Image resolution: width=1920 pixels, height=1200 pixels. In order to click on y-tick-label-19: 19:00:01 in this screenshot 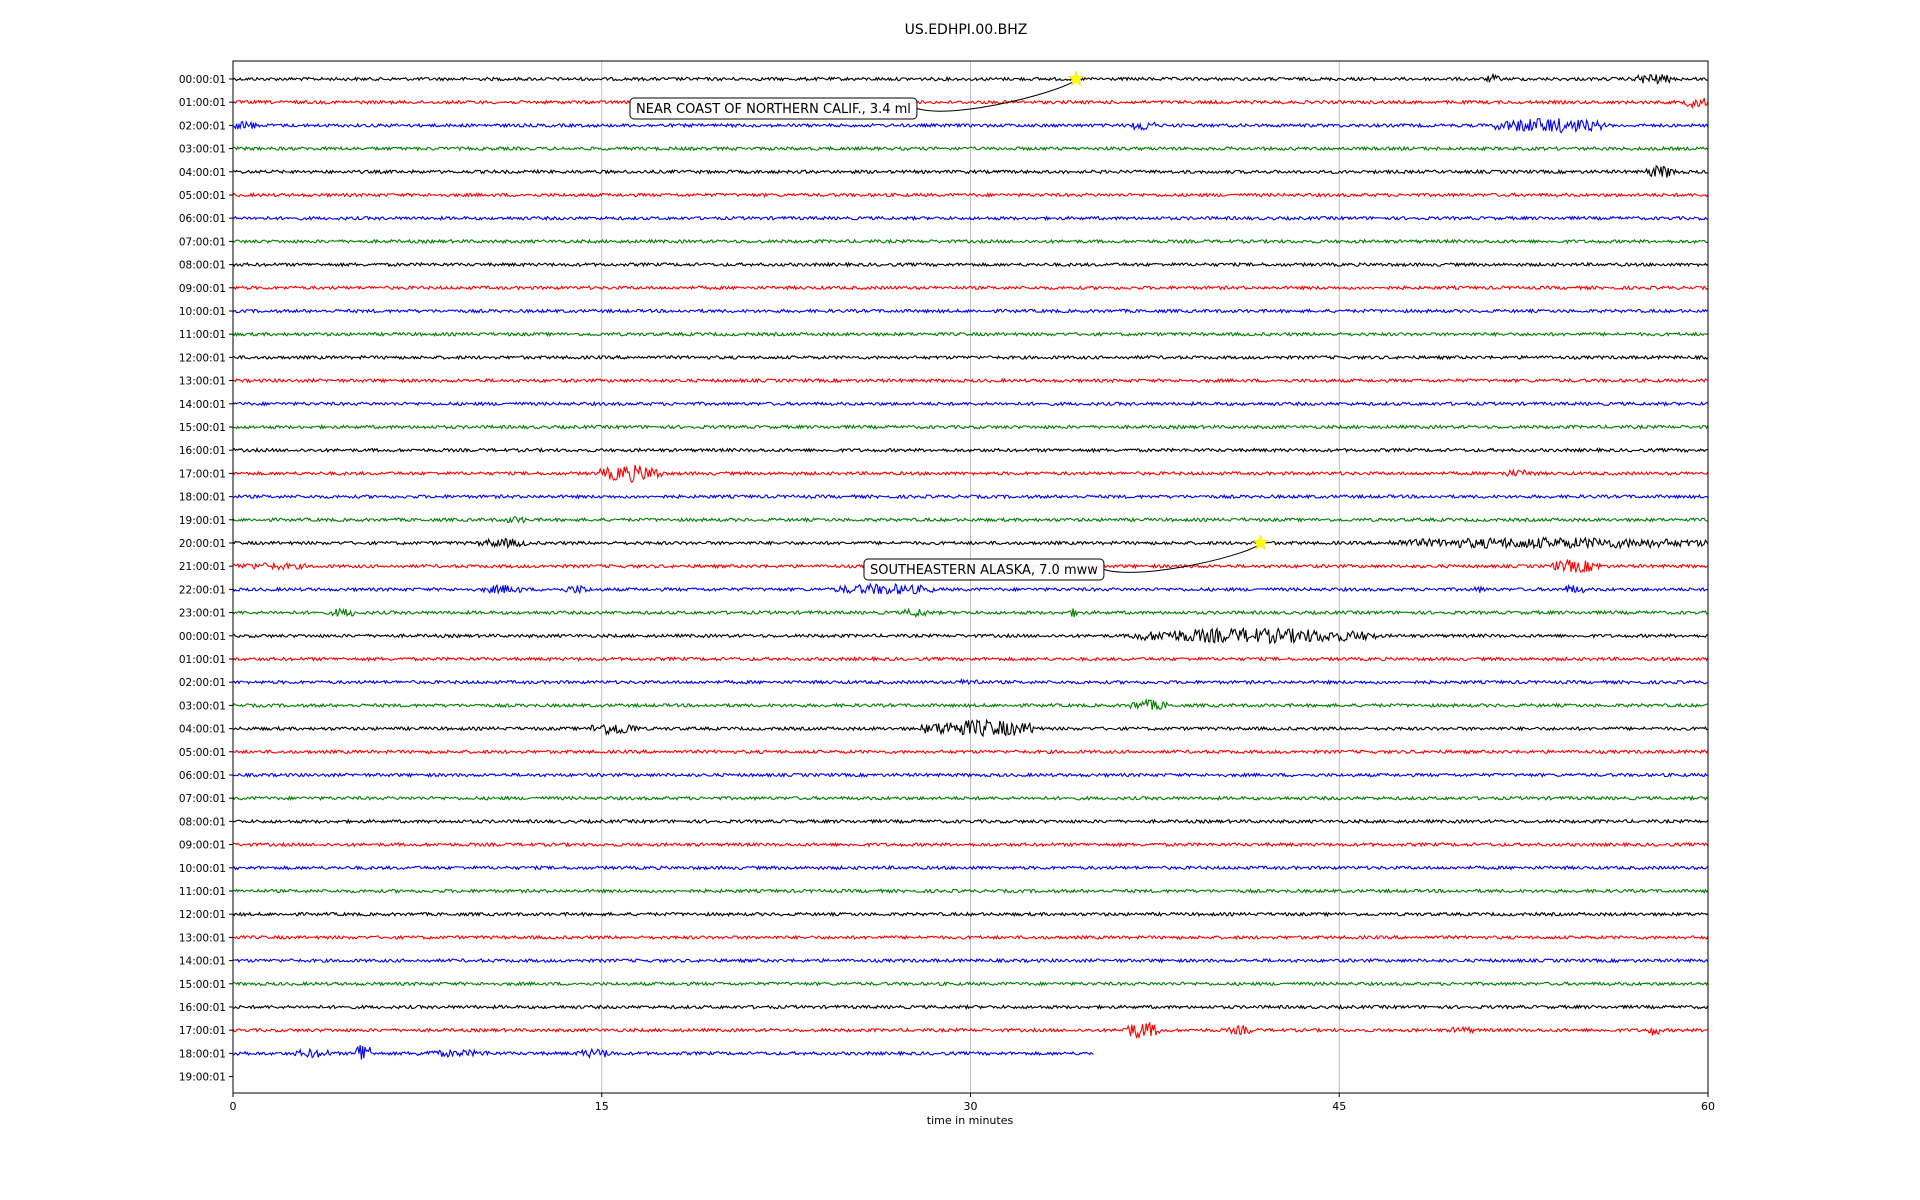, I will do `click(202, 521)`.